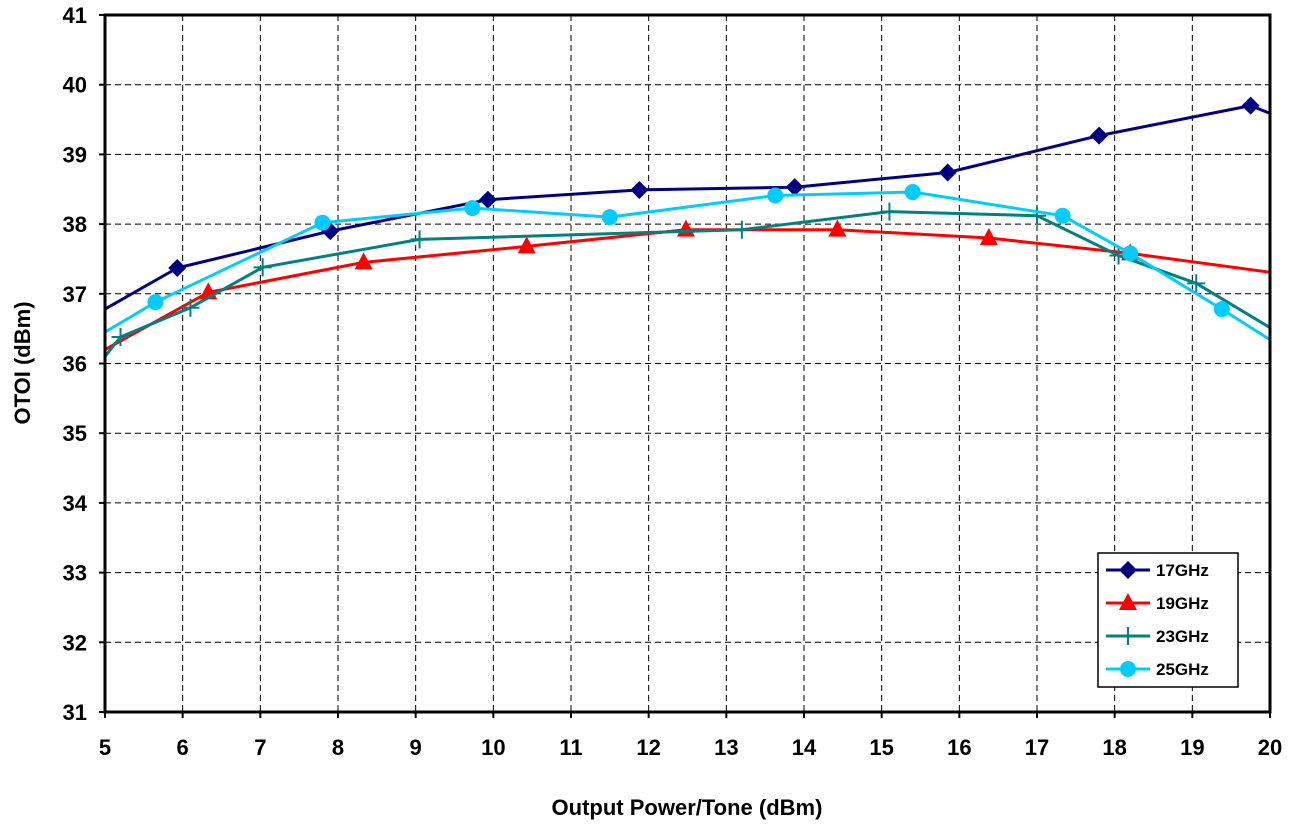  What do you see at coordinates (1128, 570) in the screenshot?
I see `legend-marker-17ghz` at bounding box center [1128, 570].